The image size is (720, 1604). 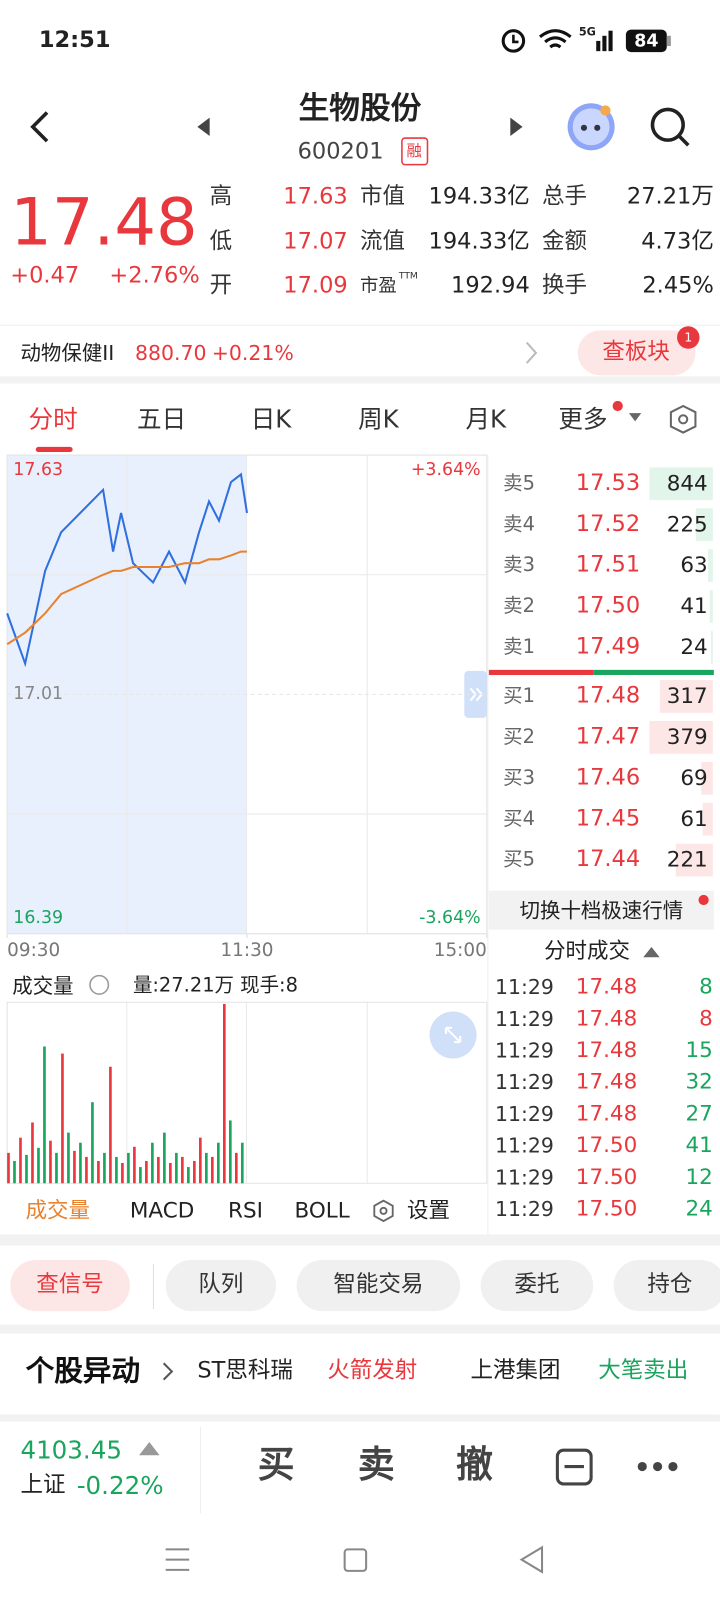 I want to click on indicator-tab: BOLL, so click(x=322, y=1210).